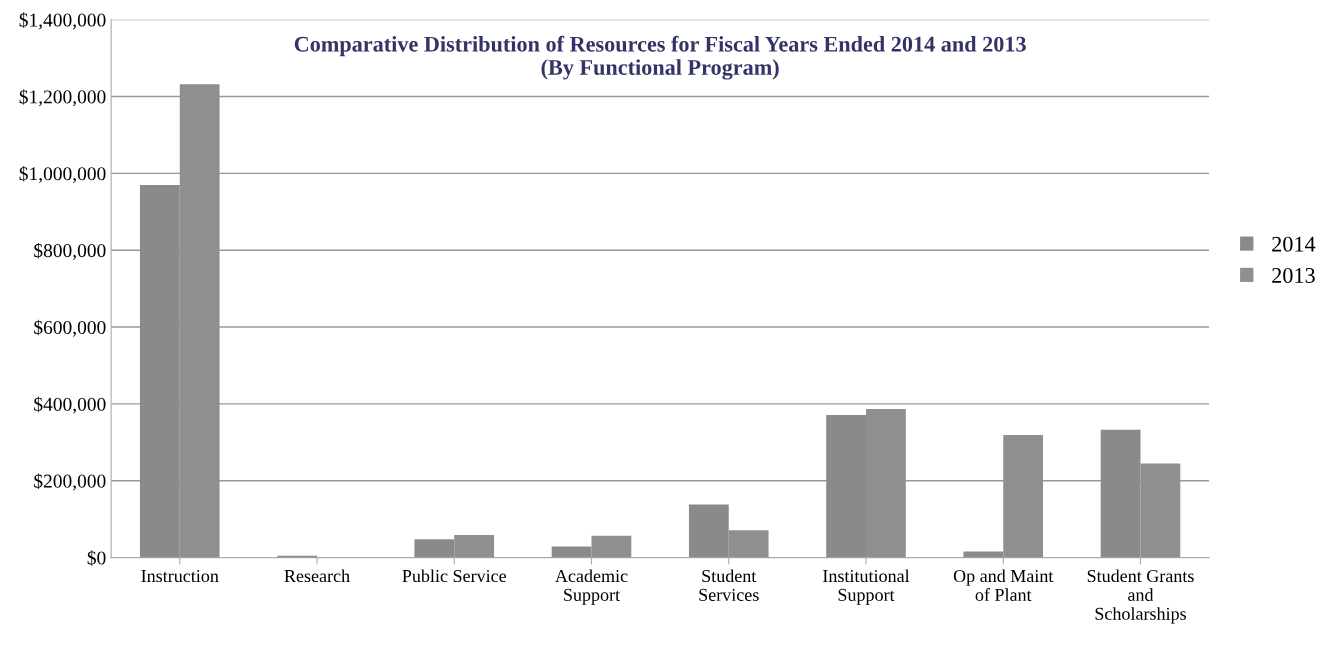 The height and width of the screenshot is (656, 1339). Describe the element at coordinates (70, 482) in the screenshot. I see `y-tick-label: $200,000` at that location.